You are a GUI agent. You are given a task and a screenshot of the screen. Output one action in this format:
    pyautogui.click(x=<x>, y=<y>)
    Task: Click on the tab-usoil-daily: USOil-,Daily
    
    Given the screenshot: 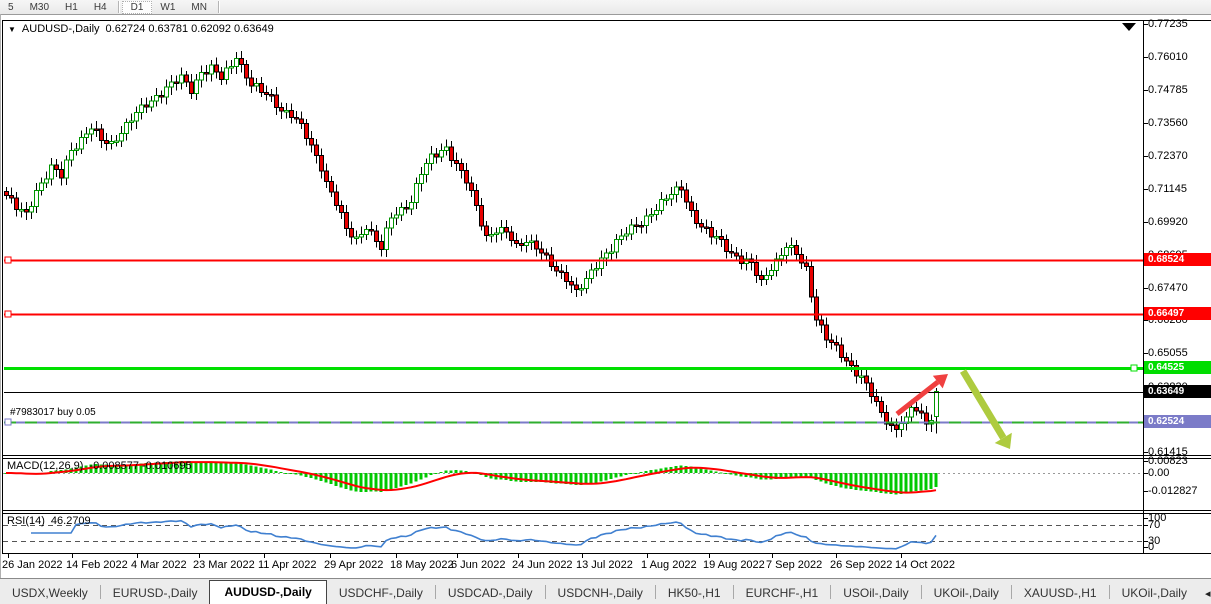 What is the action you would take?
    pyautogui.click(x=875, y=593)
    